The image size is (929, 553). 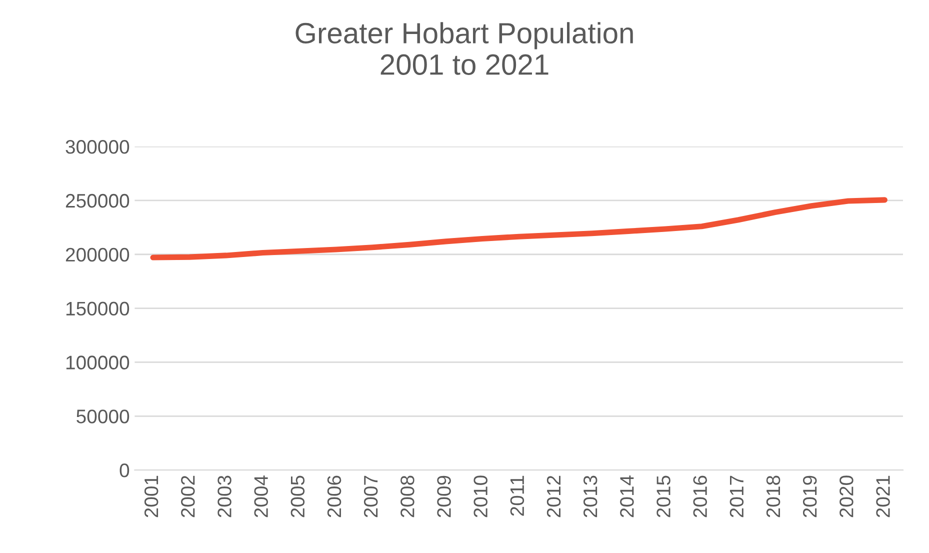 What do you see at coordinates (98, 309) in the screenshot?
I see `y-tick-label: 150000` at bounding box center [98, 309].